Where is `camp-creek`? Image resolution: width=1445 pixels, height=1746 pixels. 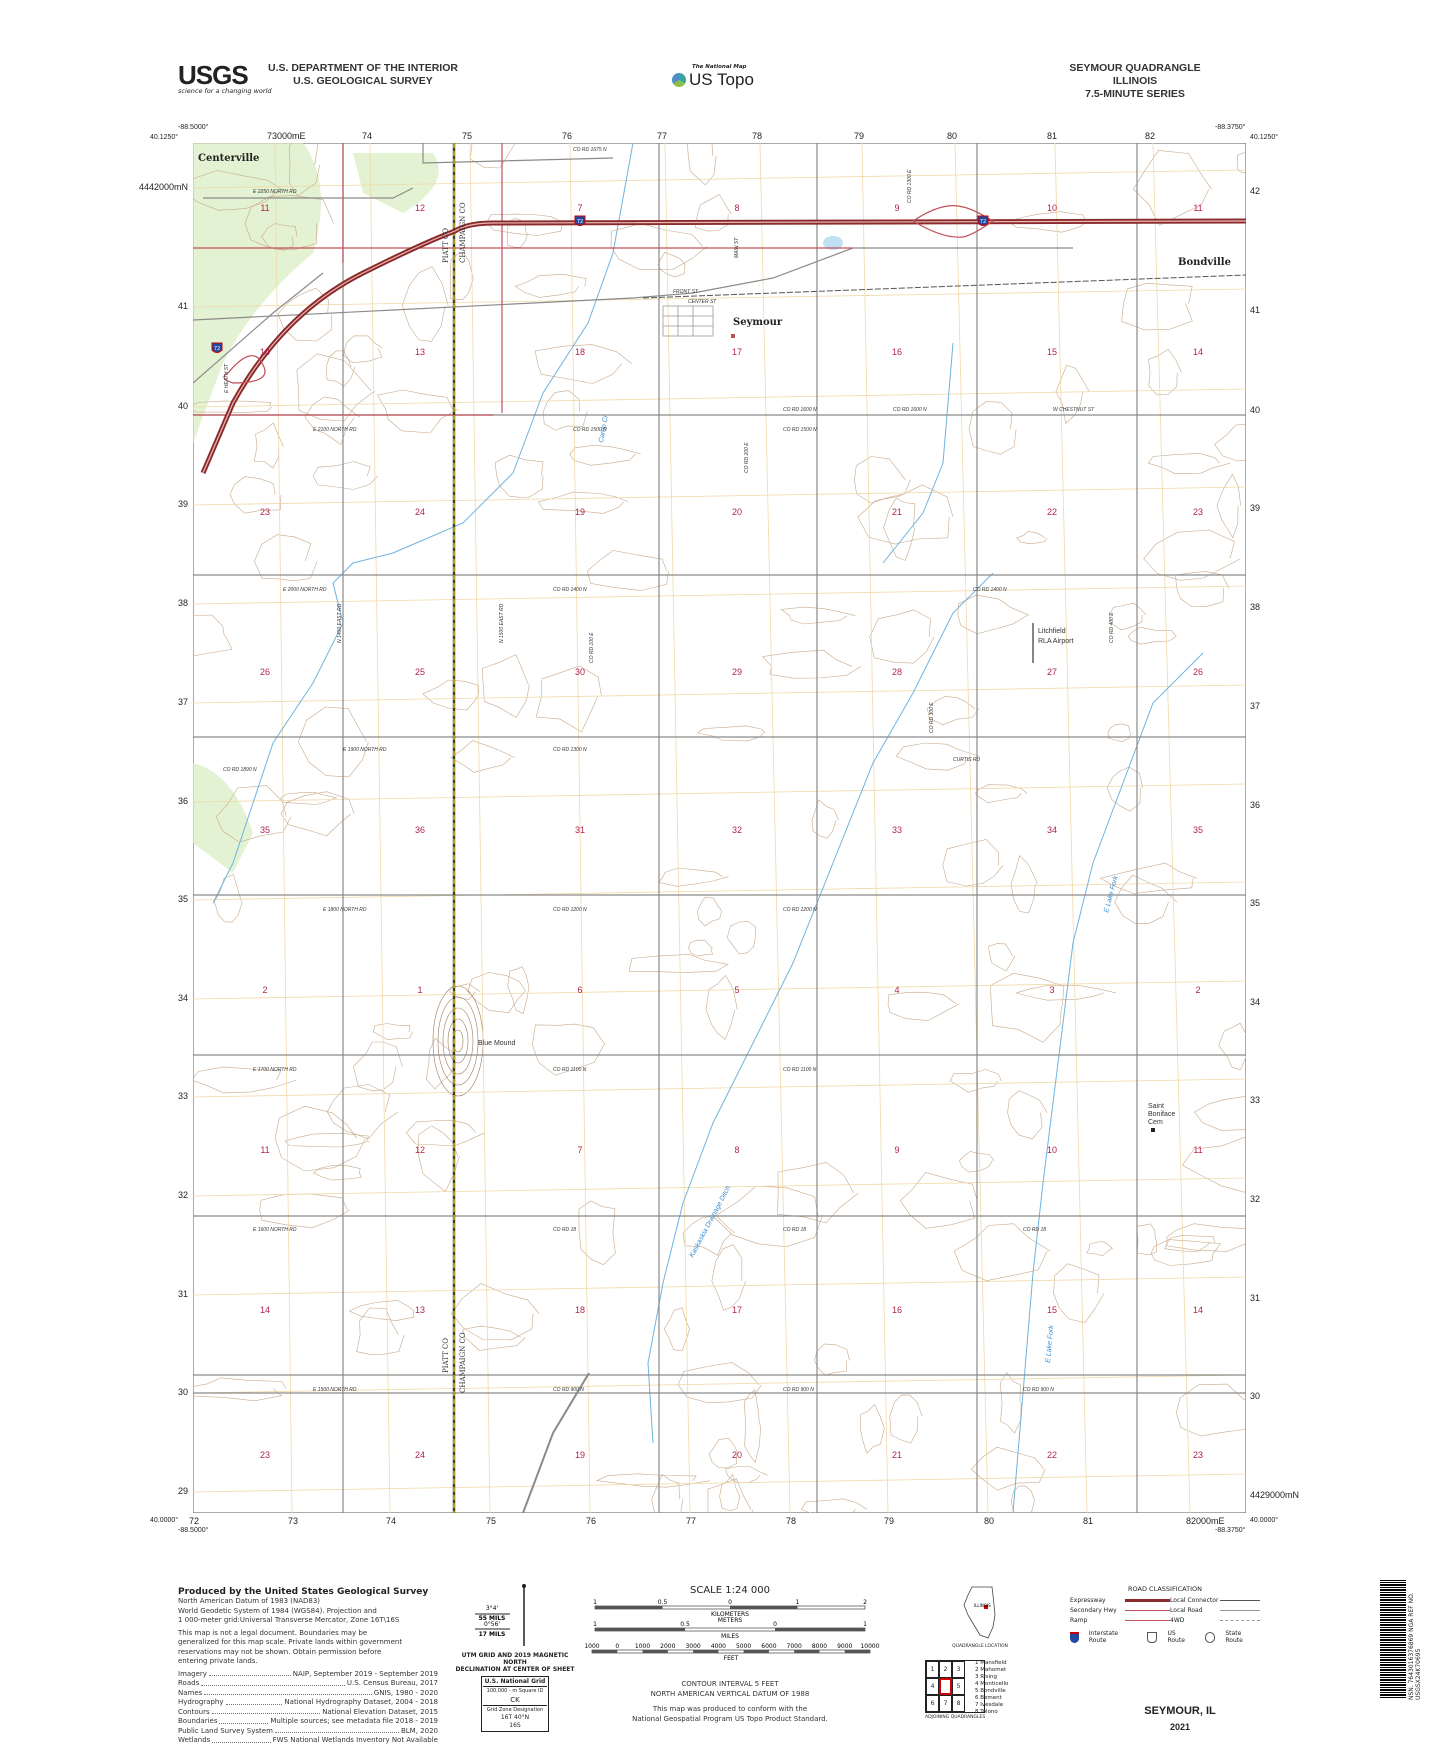 camp-creek is located at coordinates (423, 523).